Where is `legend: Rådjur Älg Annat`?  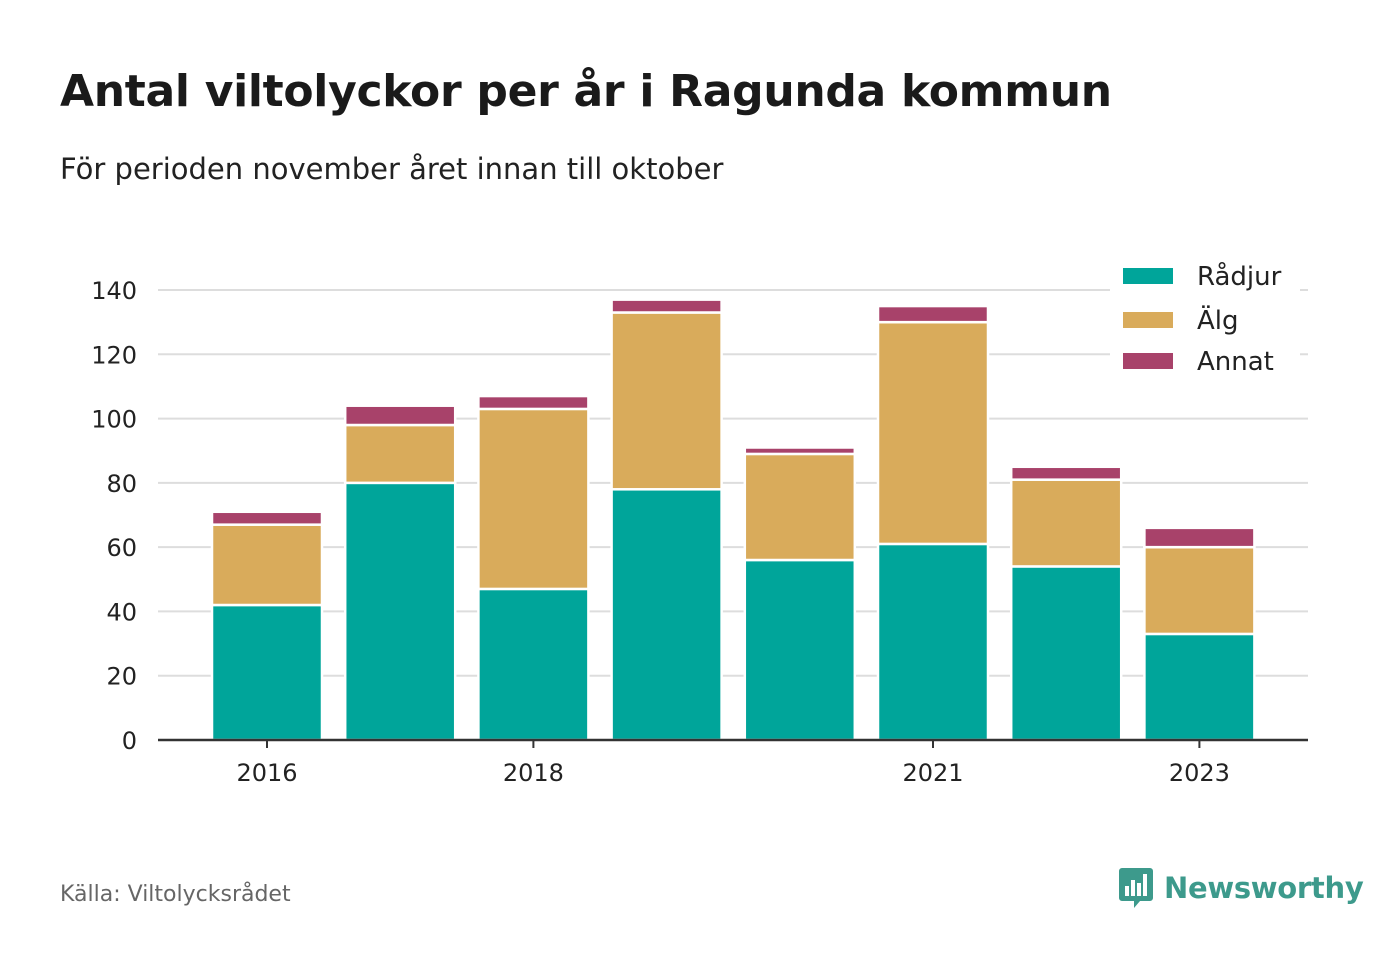
legend: Rådjur Älg Annat is located at coordinates (1205, 316).